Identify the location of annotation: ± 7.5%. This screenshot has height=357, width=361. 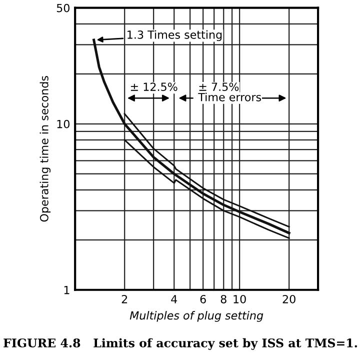
(219, 87).